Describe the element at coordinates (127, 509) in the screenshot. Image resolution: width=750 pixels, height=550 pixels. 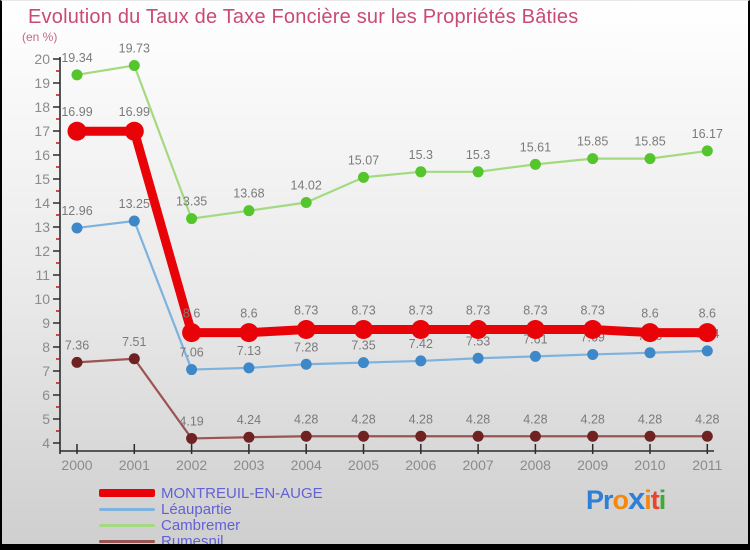
I see `legend-swatch-leaupartie` at that location.